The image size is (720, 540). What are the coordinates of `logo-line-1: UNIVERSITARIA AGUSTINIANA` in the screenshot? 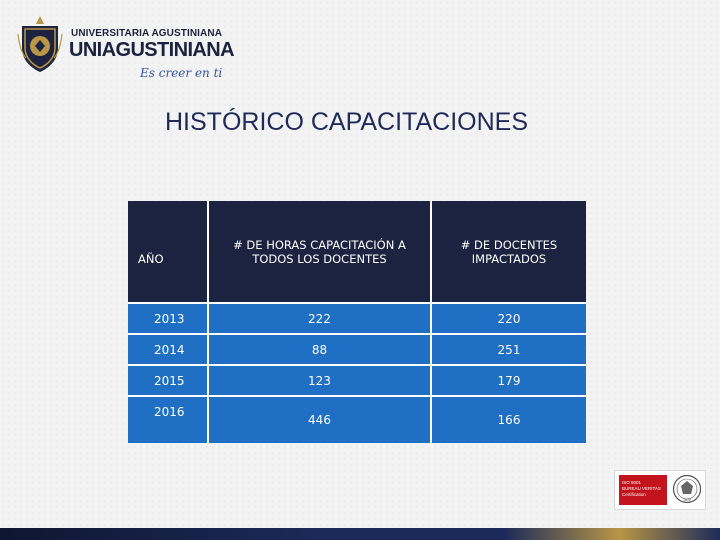 It's located at (147, 33).